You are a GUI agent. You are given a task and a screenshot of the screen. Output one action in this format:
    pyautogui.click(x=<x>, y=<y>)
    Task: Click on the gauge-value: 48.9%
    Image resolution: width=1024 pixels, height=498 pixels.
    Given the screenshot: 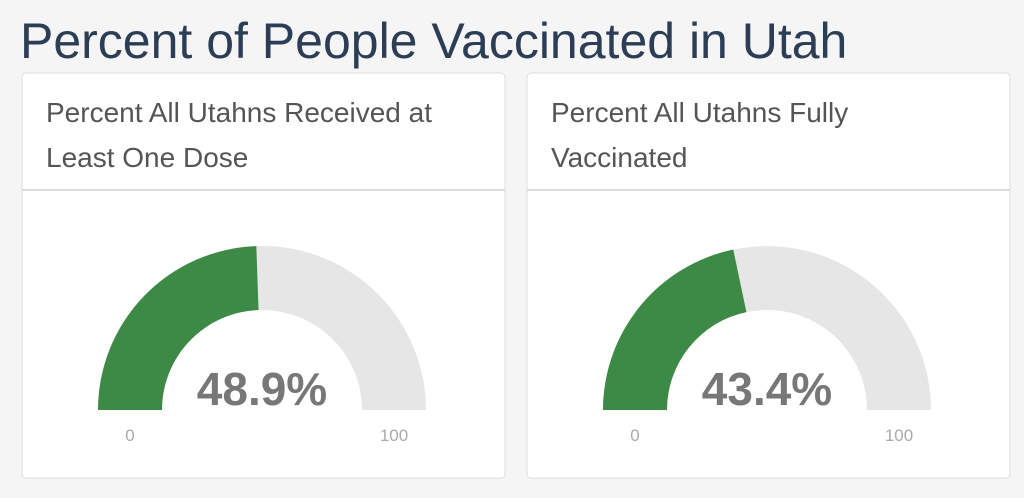 What is the action you would take?
    pyautogui.click(x=262, y=389)
    